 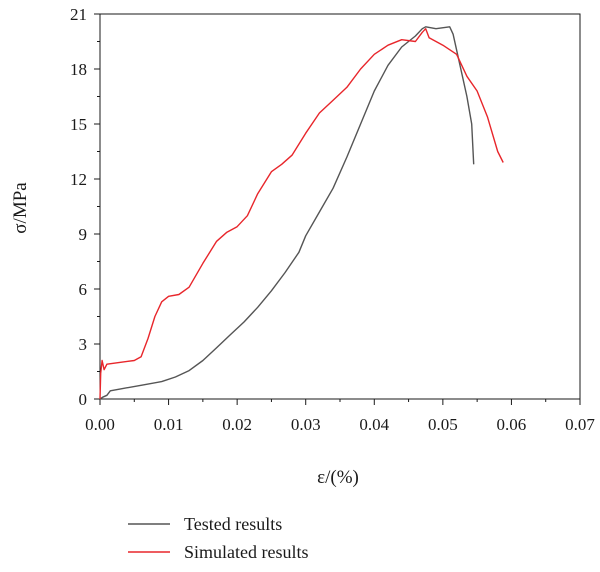 What do you see at coordinates (83, 289) in the screenshot?
I see `y-tick-label: 6` at bounding box center [83, 289].